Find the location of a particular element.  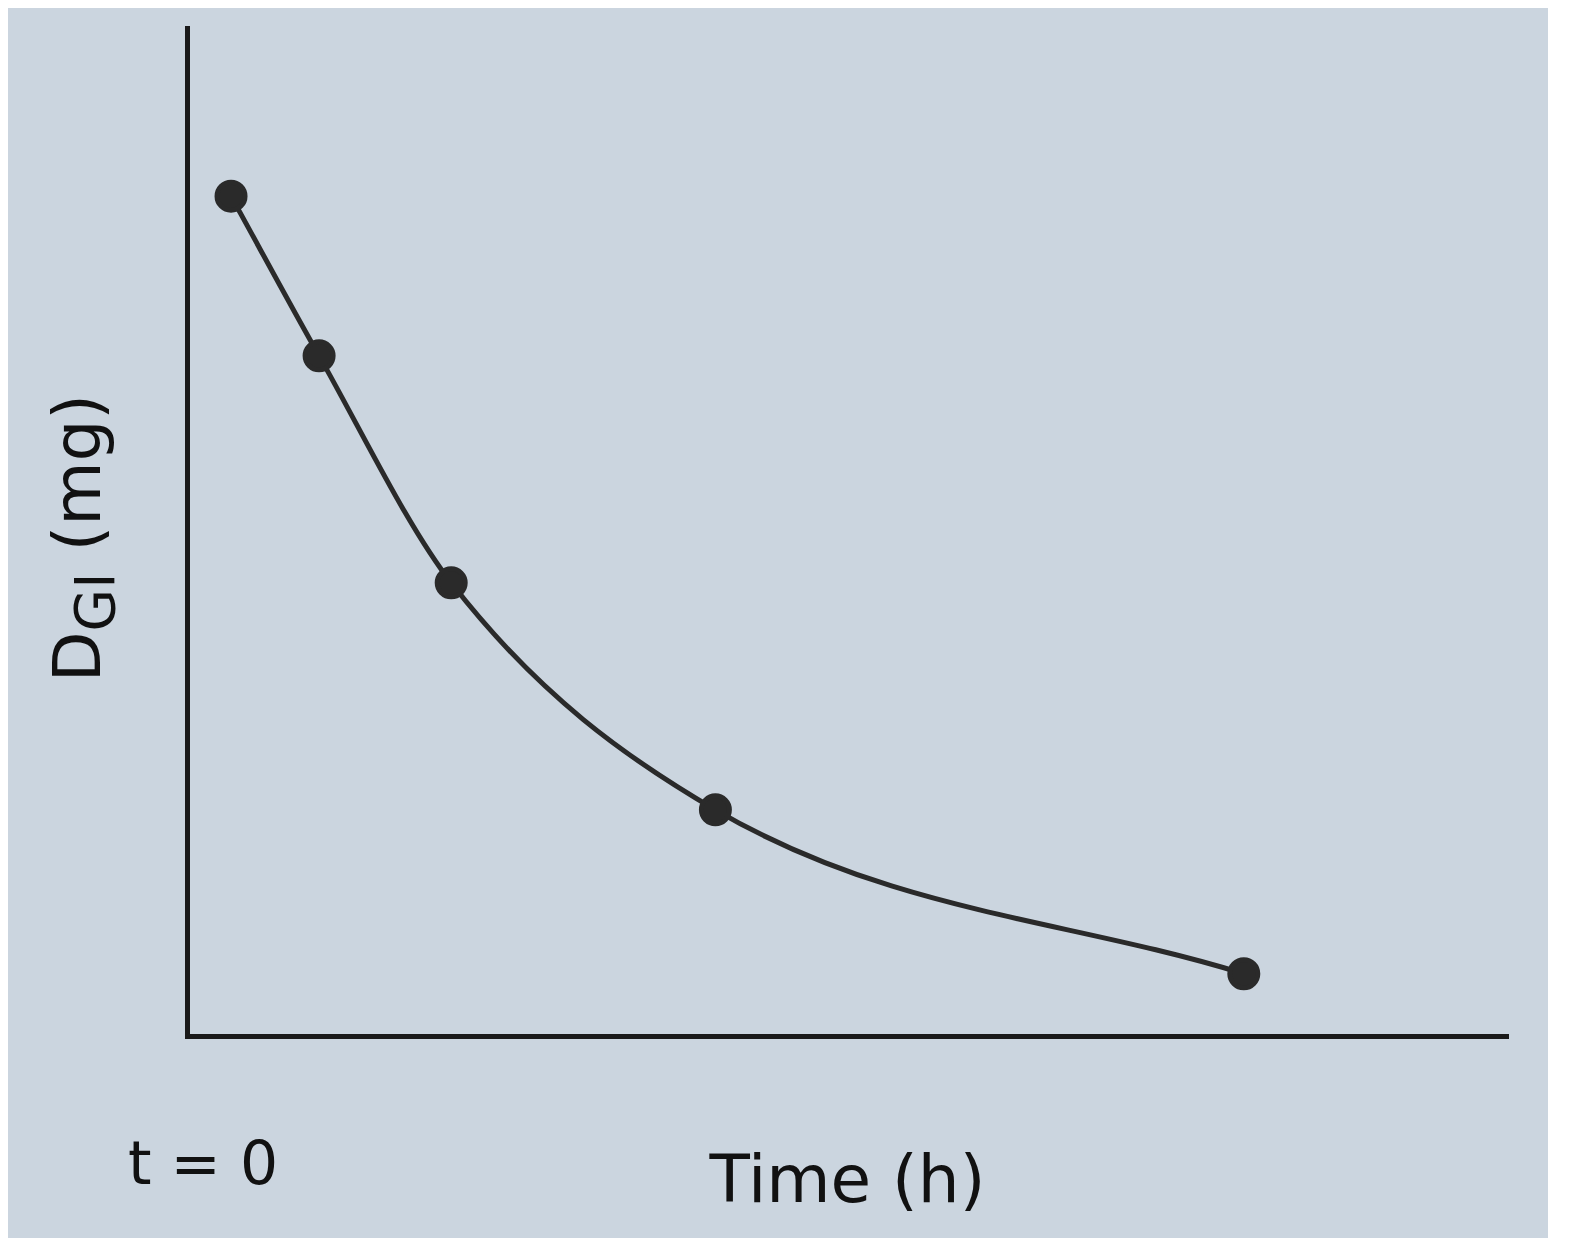

x-axis-title: Time (h) is located at coordinates (847, 1179).